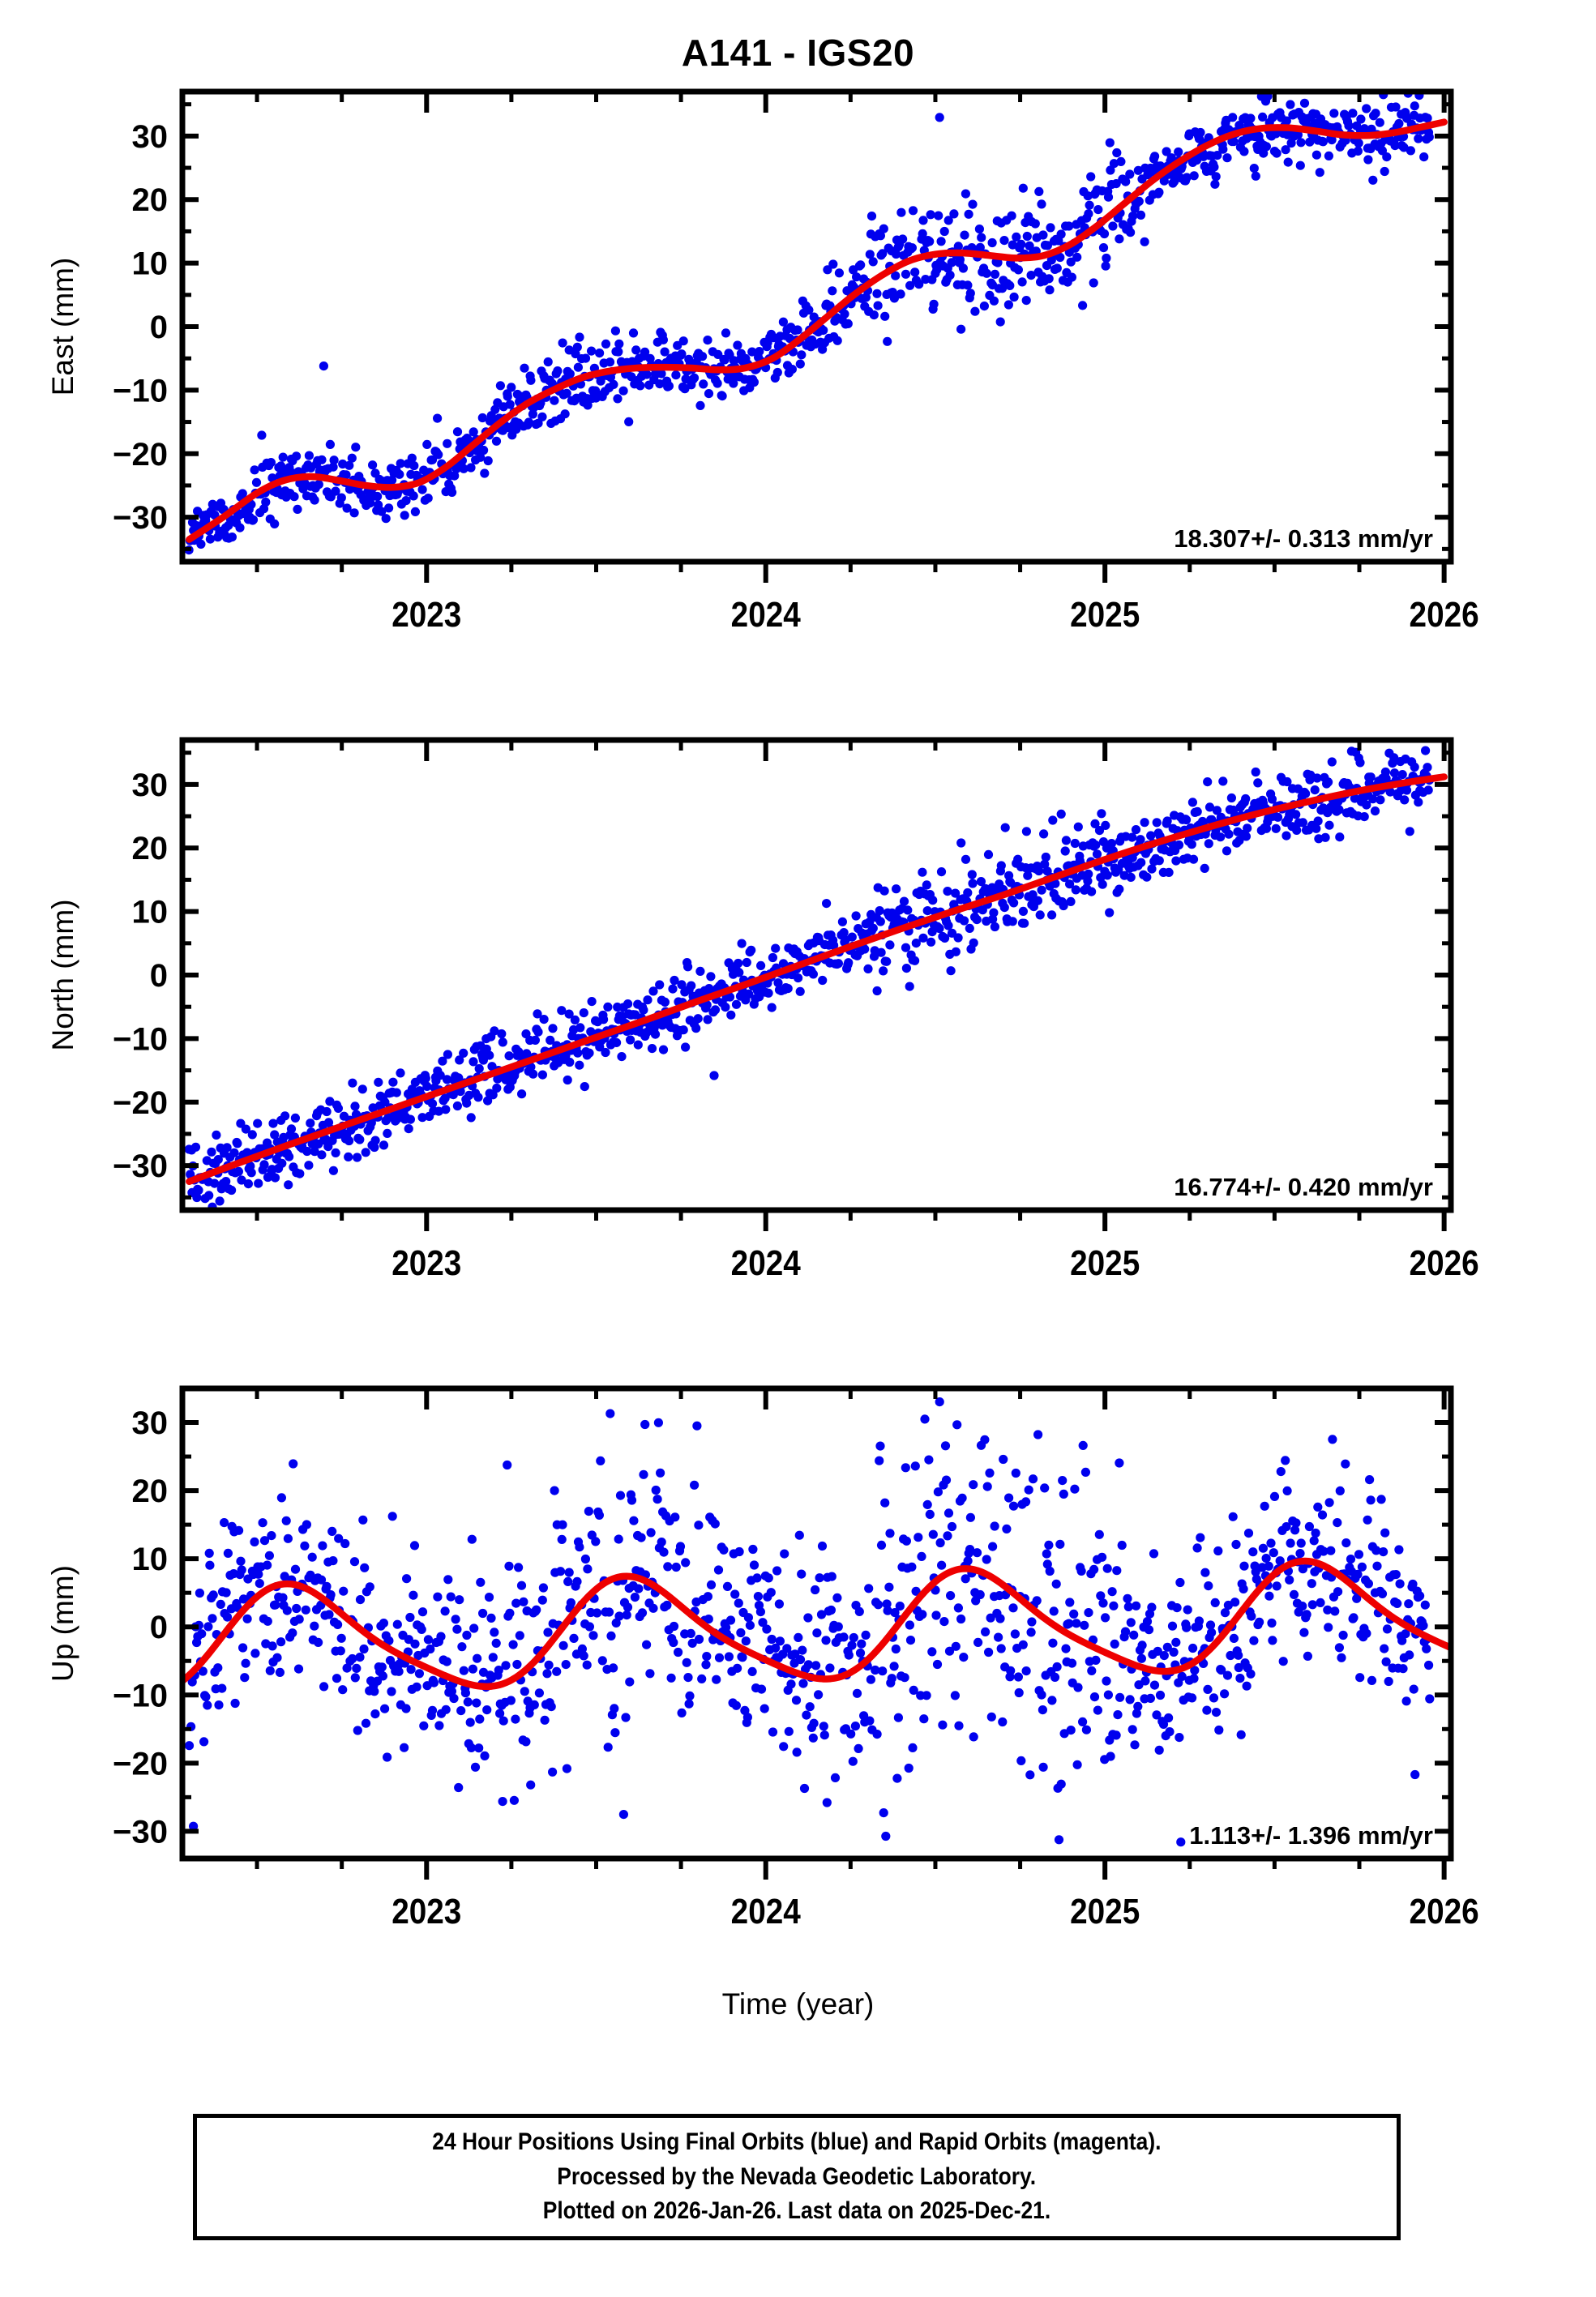  Describe the element at coordinates (62, 326) in the screenshot. I see `y-axis-label-east: East (mm)` at that location.